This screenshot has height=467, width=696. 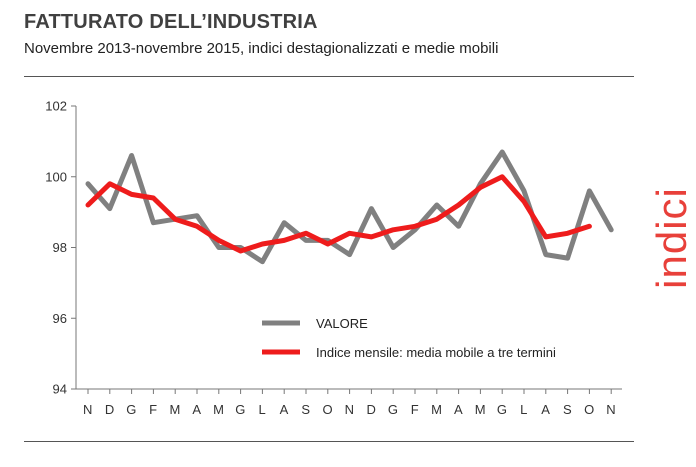 I want to click on y-tick-label: 94, so click(x=60, y=389).